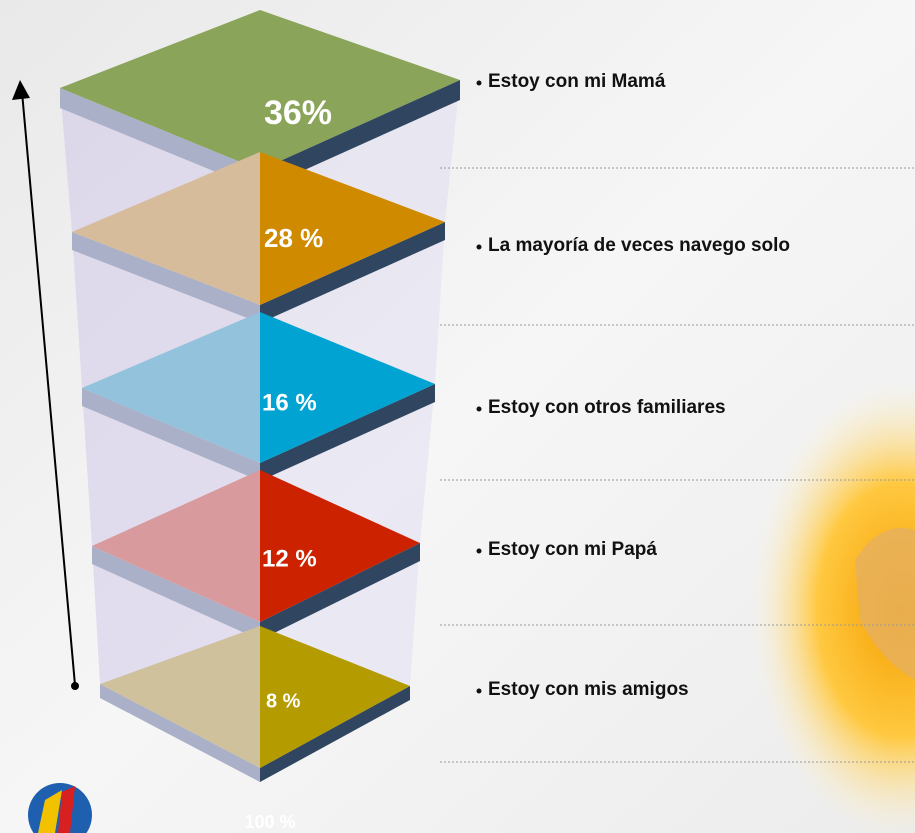  What do you see at coordinates (21, 90) in the screenshot?
I see `arrow-head` at bounding box center [21, 90].